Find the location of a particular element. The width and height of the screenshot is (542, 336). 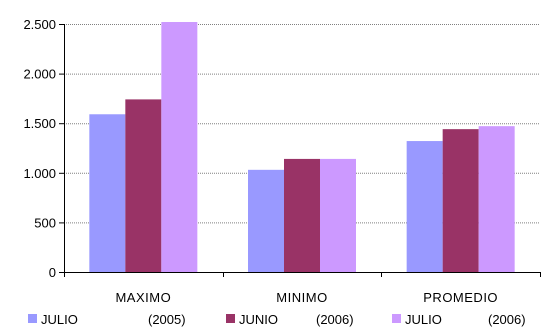

legend-series-year: (2005) is located at coordinates (167, 319).